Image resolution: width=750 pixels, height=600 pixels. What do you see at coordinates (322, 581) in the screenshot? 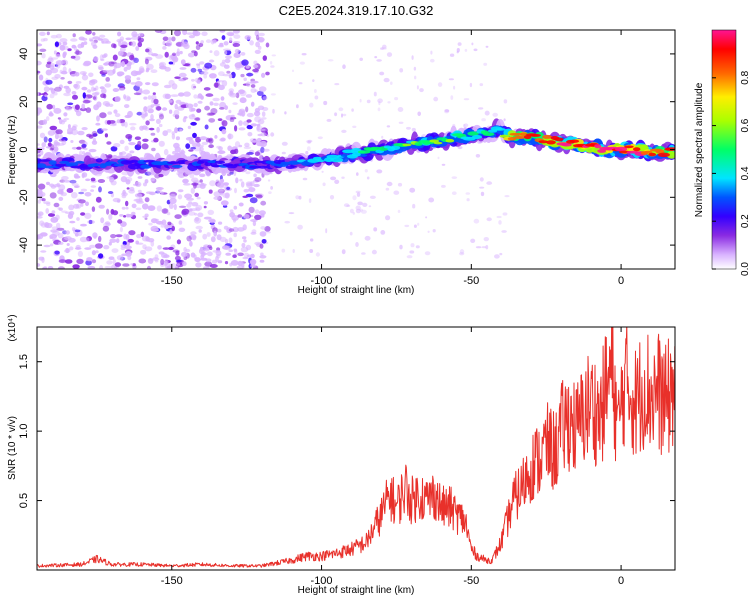
I see `x-tick-label: -100` at bounding box center [322, 581].